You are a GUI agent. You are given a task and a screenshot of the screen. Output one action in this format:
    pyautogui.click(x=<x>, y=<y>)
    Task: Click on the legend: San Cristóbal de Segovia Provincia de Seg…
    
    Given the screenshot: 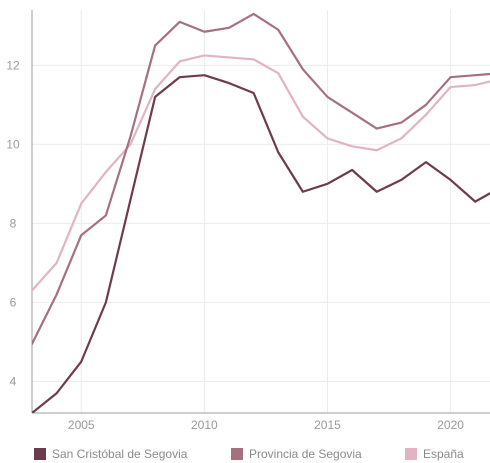 What is the action you would take?
    pyautogui.click(x=249, y=454)
    